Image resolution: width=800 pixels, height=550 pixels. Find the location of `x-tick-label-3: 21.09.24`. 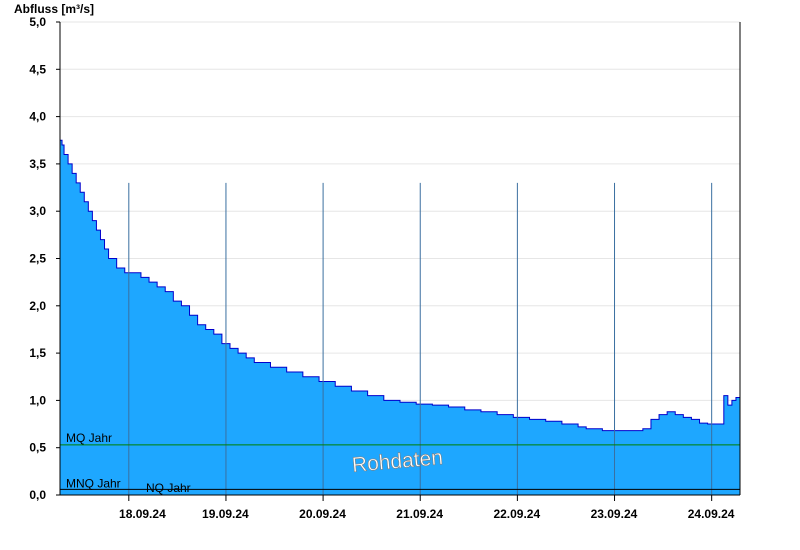

x-tick-label-3: 21.09.24 is located at coordinates (419, 514).